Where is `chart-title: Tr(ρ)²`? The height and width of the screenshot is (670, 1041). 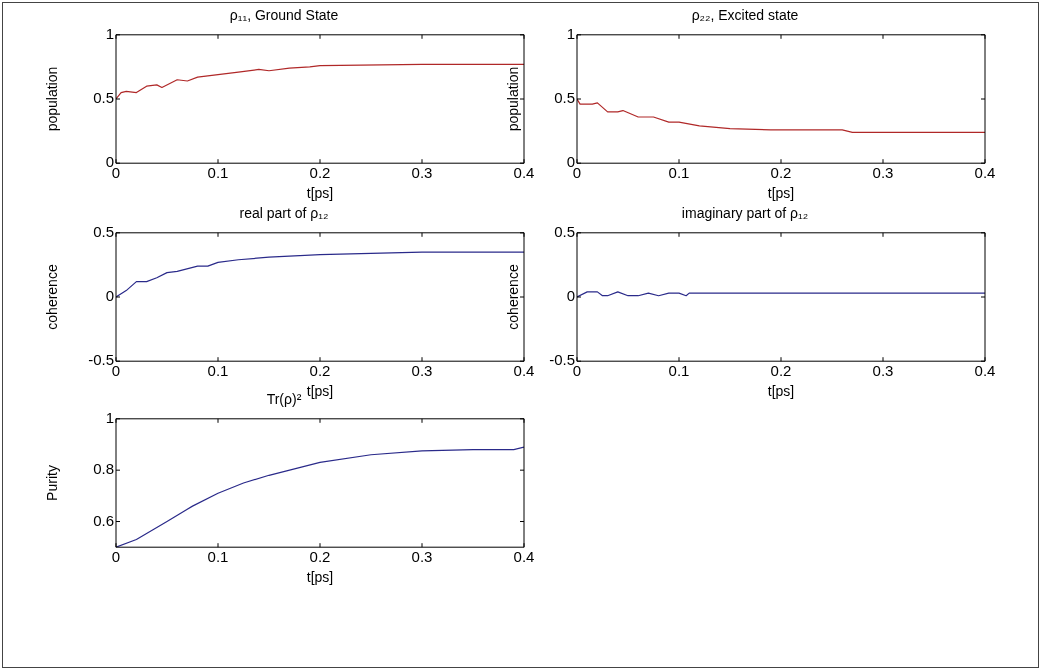 chart-title: Tr(ρ)² is located at coordinates (284, 399).